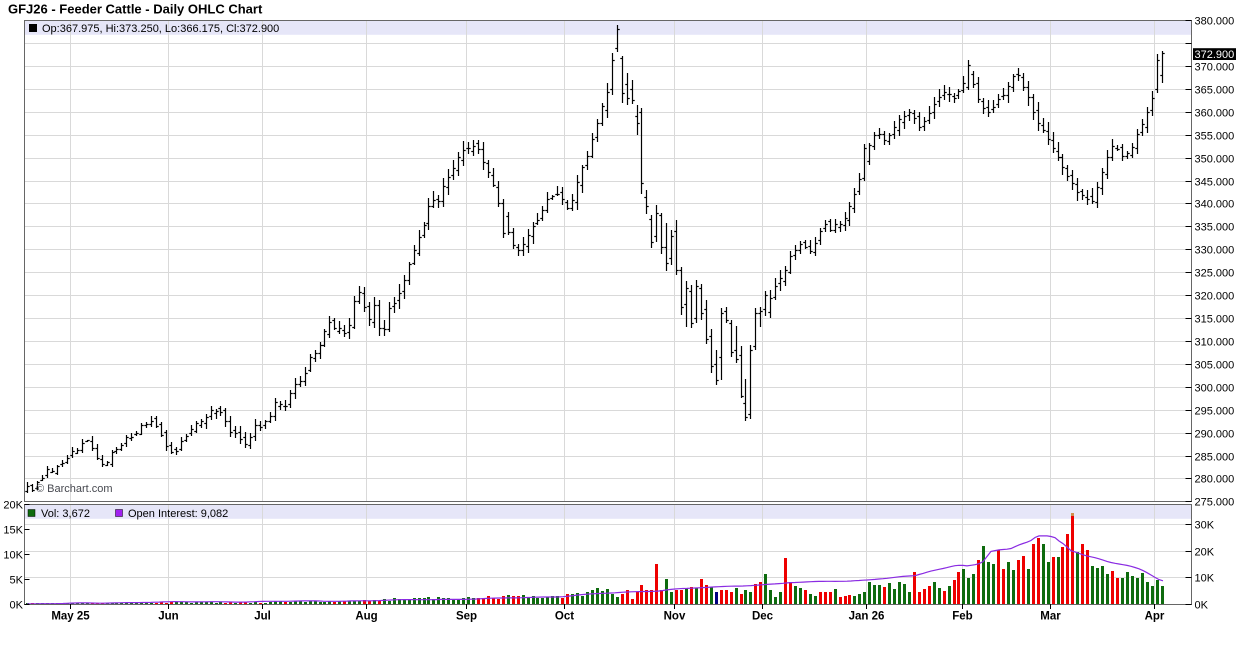 The image size is (1236, 650). Describe the element at coordinates (178, 514) in the screenshot. I see `svg-text: Open Interest: 9,082` at that location.